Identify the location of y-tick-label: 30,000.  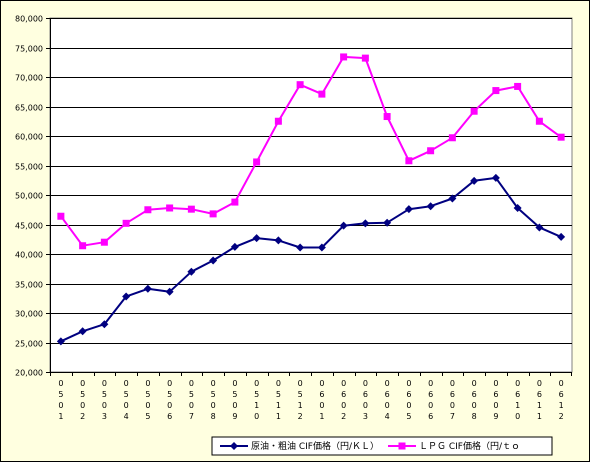
(29, 314).